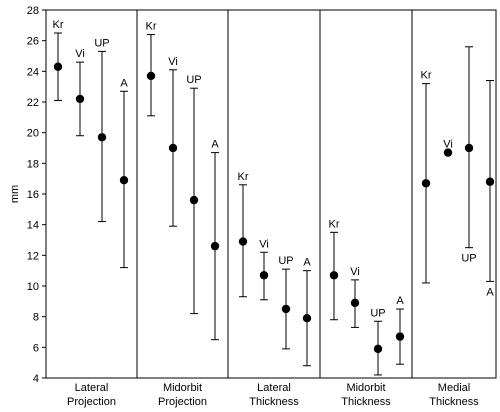 The image size is (500, 412). Describe the element at coordinates (454, 388) in the screenshot. I see `group-label: Medial` at that location.